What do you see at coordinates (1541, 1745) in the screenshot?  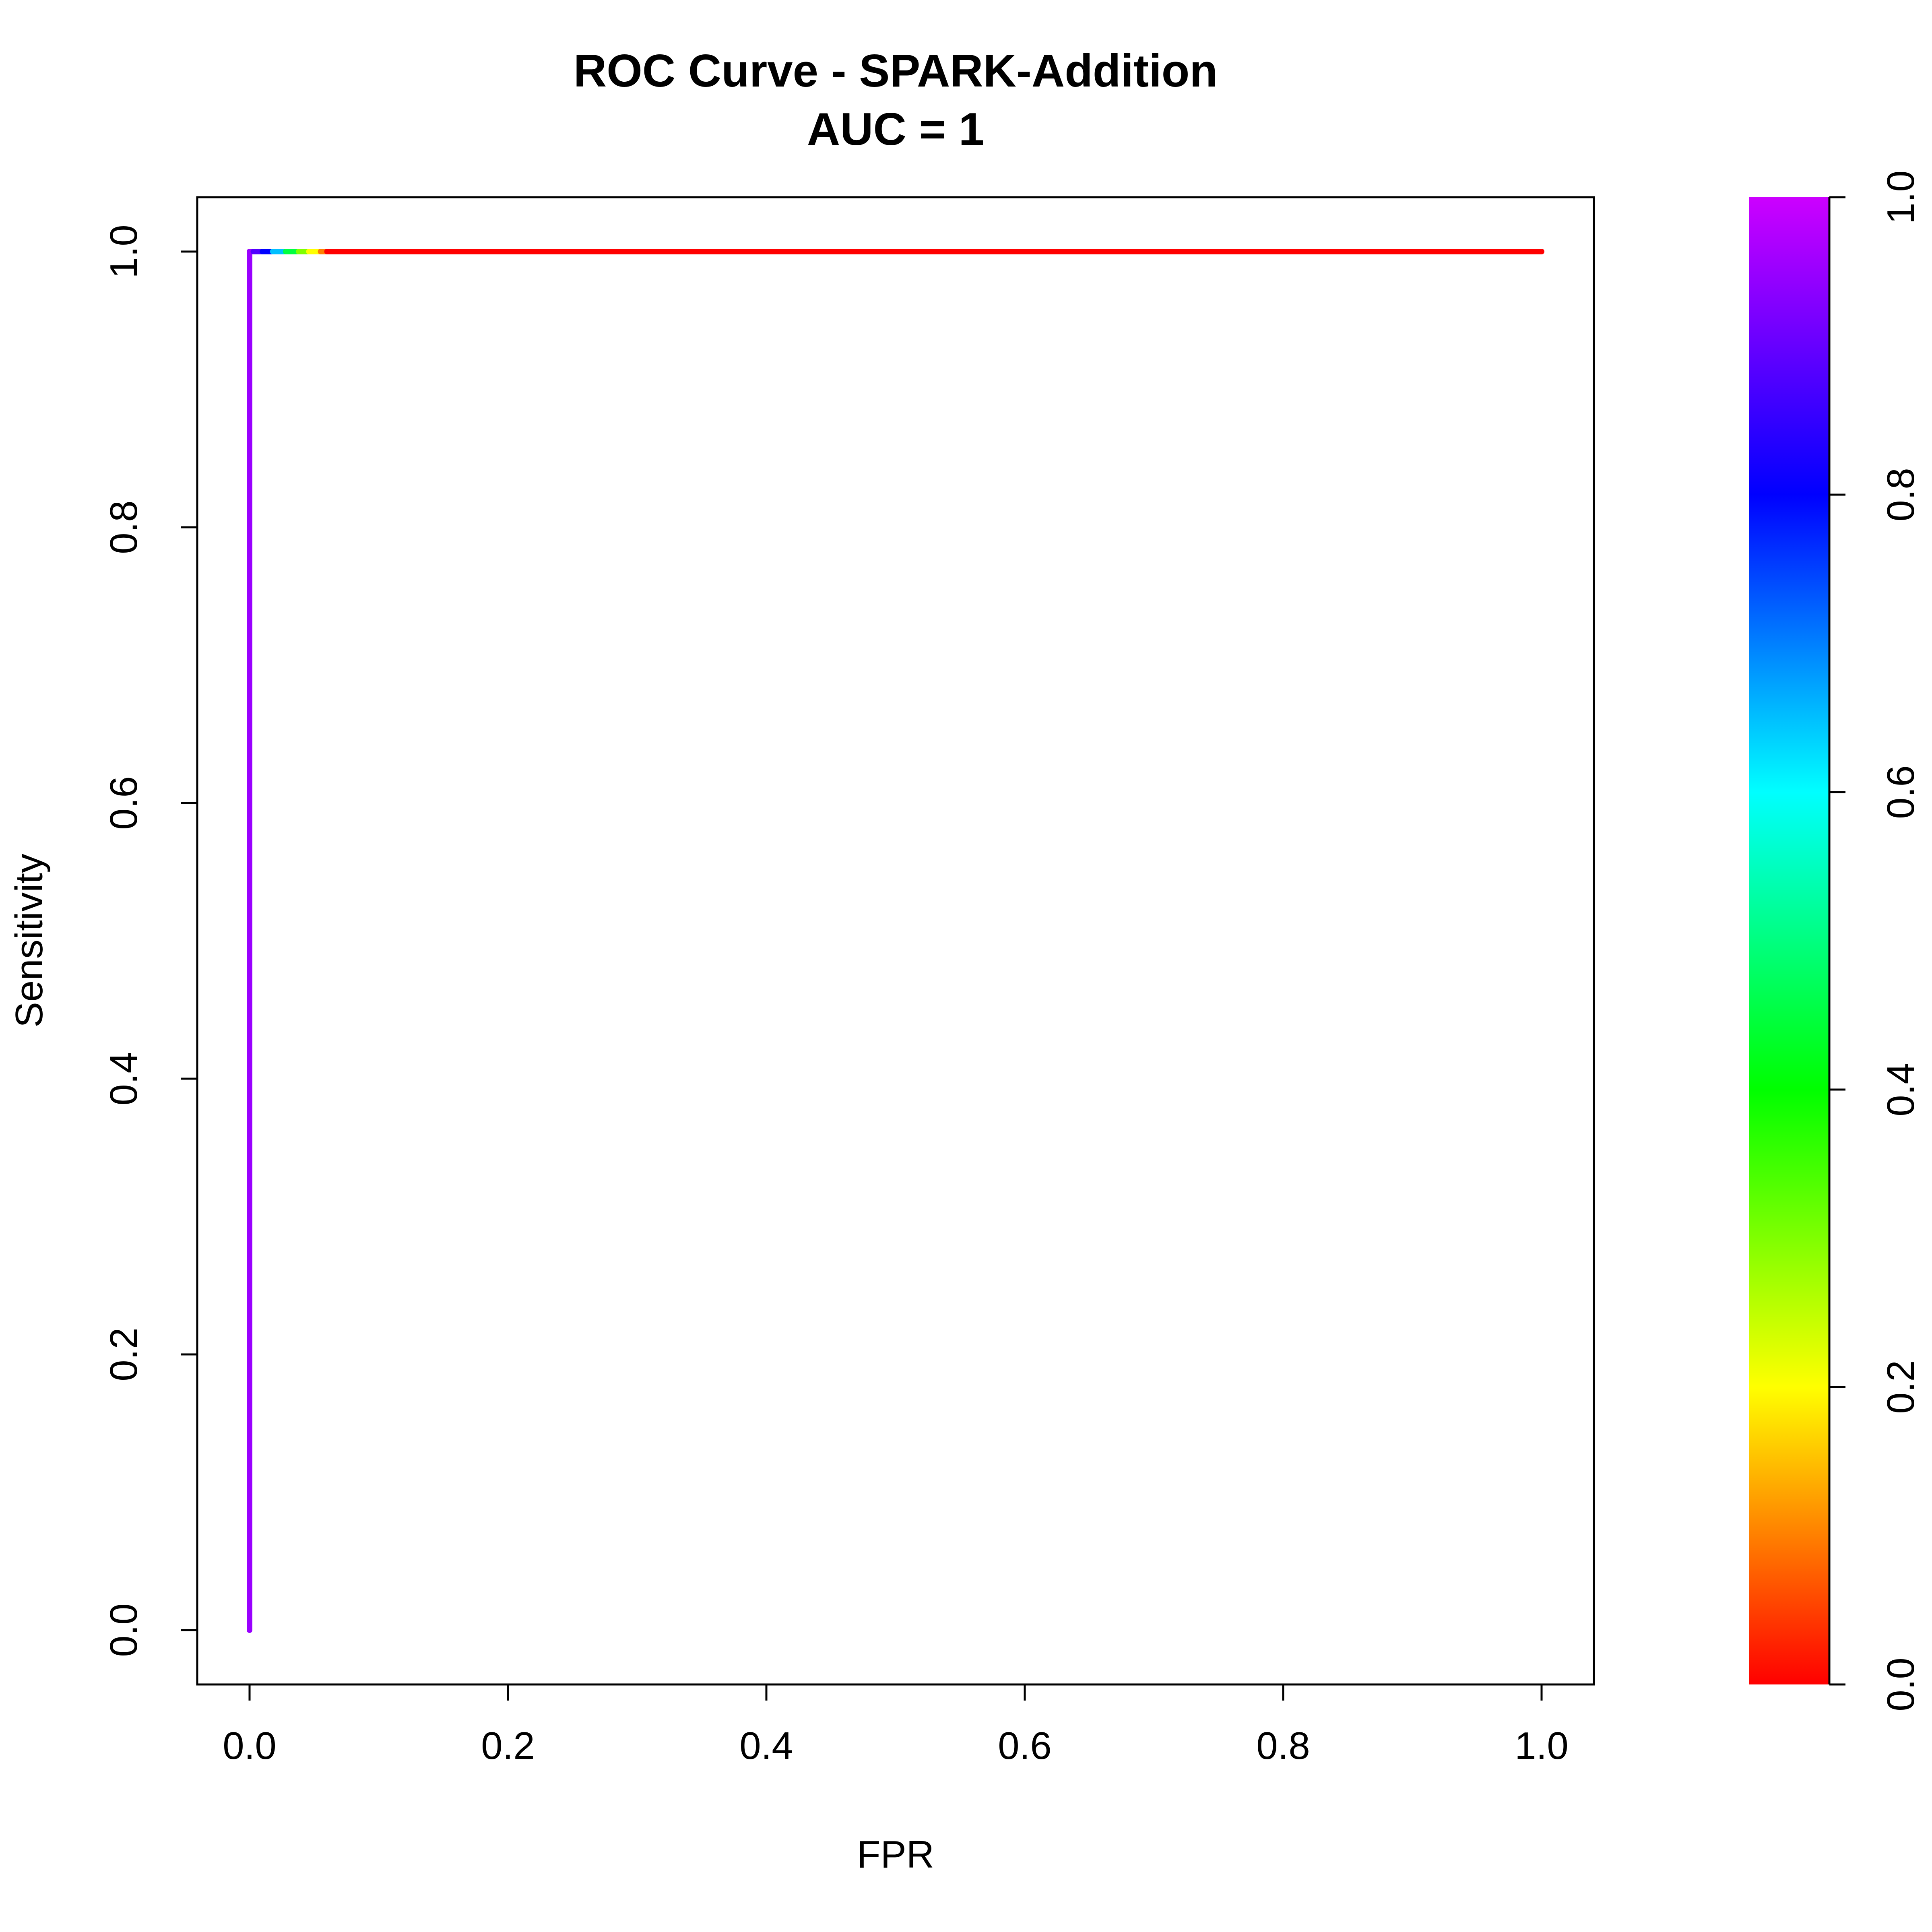 I see `x-tick-label: 1.0` at bounding box center [1541, 1745].